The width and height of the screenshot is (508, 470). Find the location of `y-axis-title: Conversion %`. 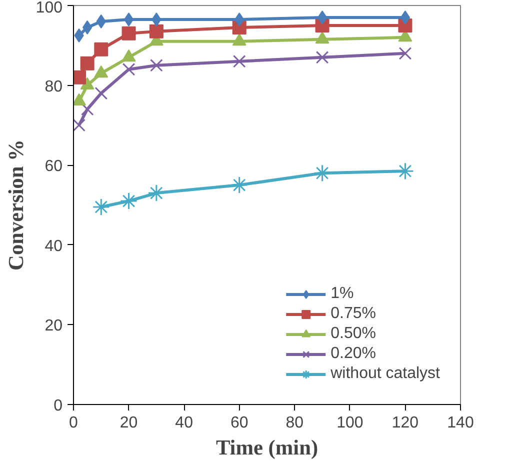

y-axis-title: Conversion % is located at coordinates (16, 205).